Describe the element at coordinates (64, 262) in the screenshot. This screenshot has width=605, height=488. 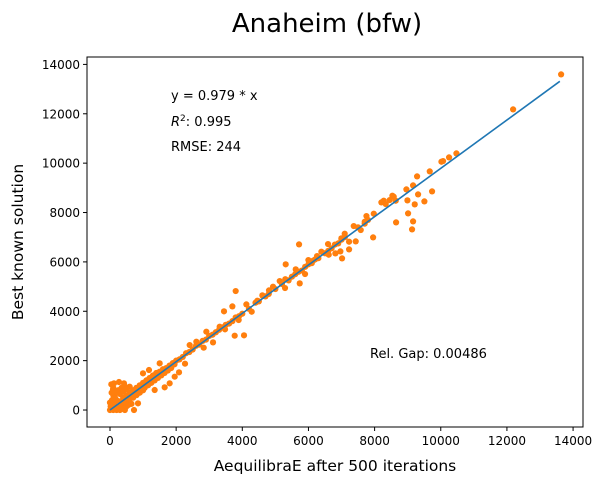
I see `y-tick-label: 6000` at that location.